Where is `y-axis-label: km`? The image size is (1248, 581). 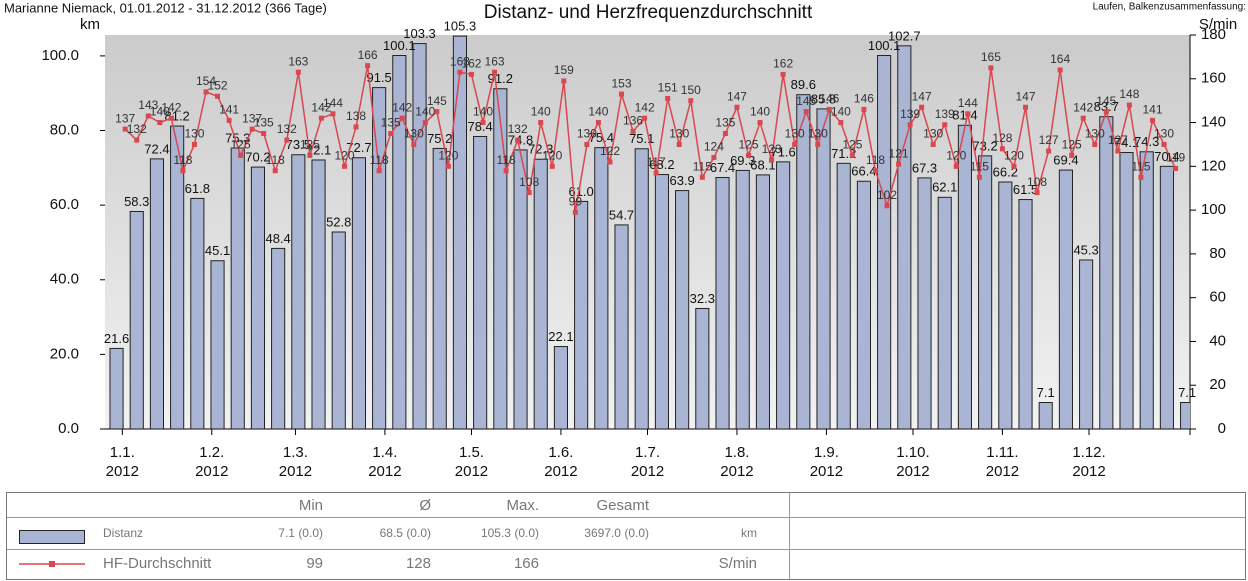 y-axis-label: km is located at coordinates (90, 24).